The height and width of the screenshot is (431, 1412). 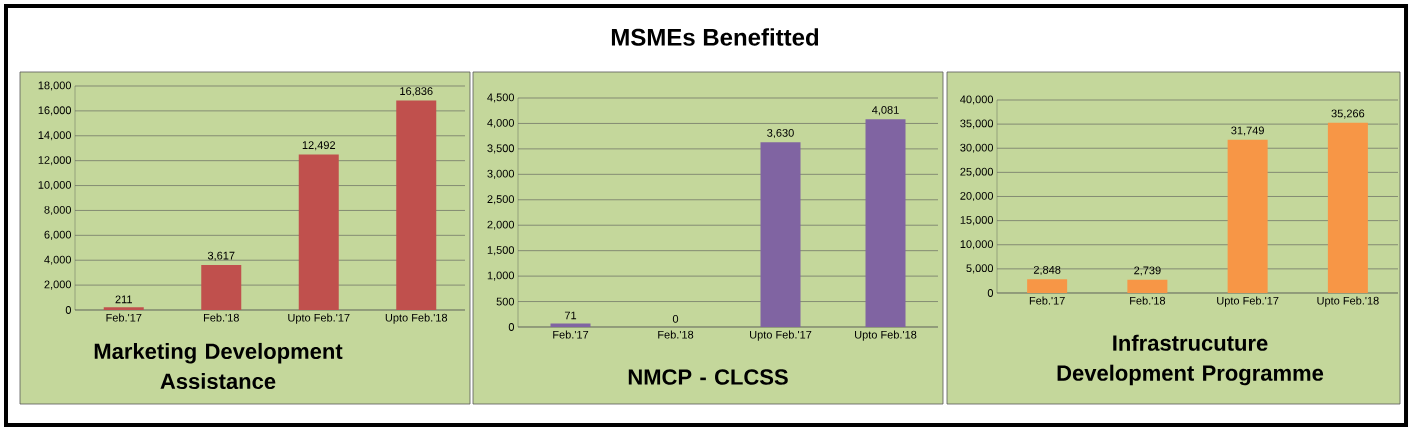 What do you see at coordinates (570, 315) in the screenshot?
I see `data-label: 71` at bounding box center [570, 315].